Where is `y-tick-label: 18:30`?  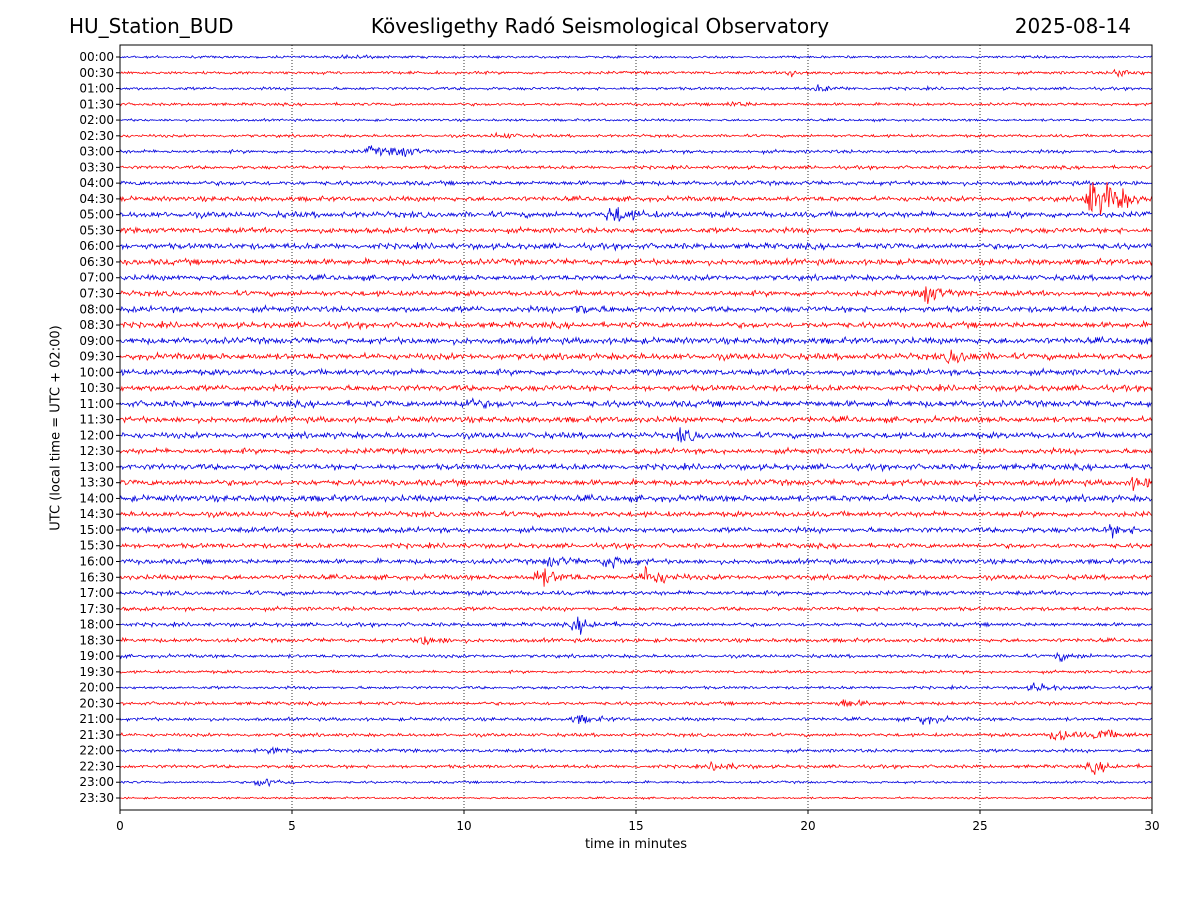
y-tick-label: 18:30 is located at coordinates (96, 640).